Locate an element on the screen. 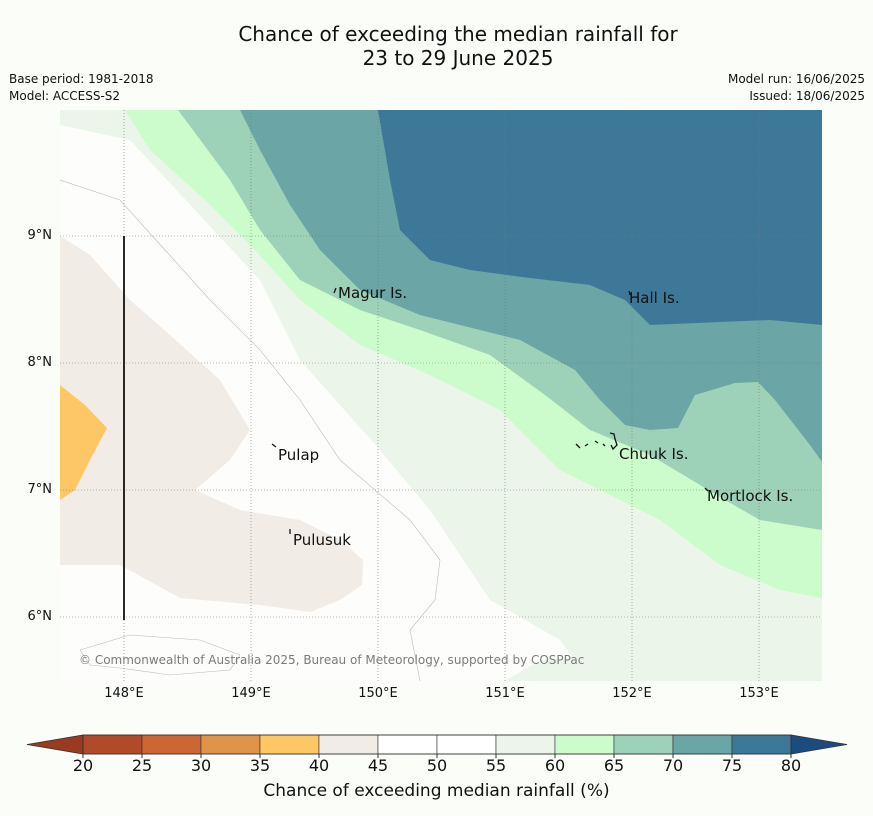 The image size is (873, 816). run-info: Model run: 16/06/2025 Issued: 18/06/2025 is located at coordinates (796, 88).